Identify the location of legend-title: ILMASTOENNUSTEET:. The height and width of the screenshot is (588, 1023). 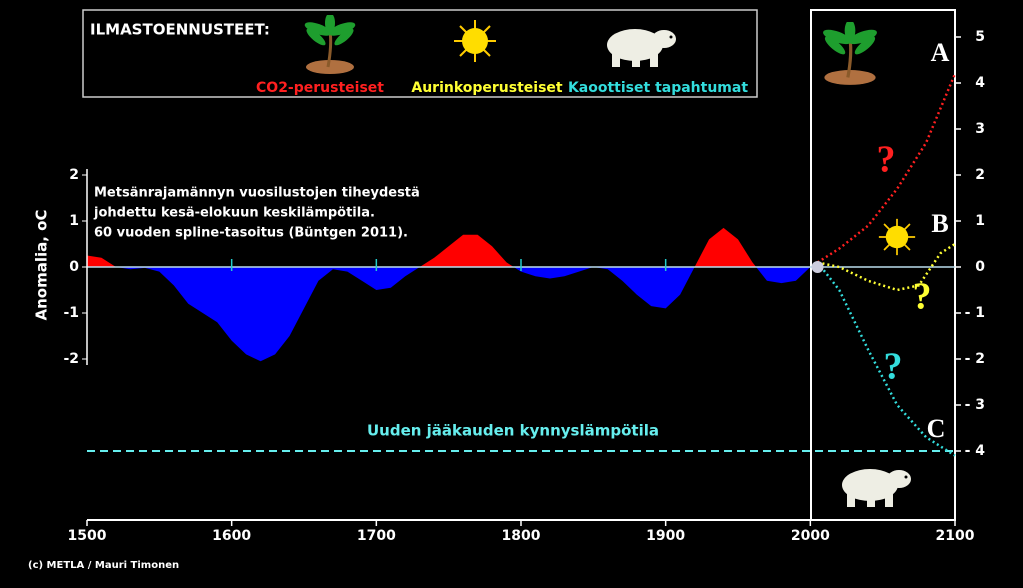
(180, 30).